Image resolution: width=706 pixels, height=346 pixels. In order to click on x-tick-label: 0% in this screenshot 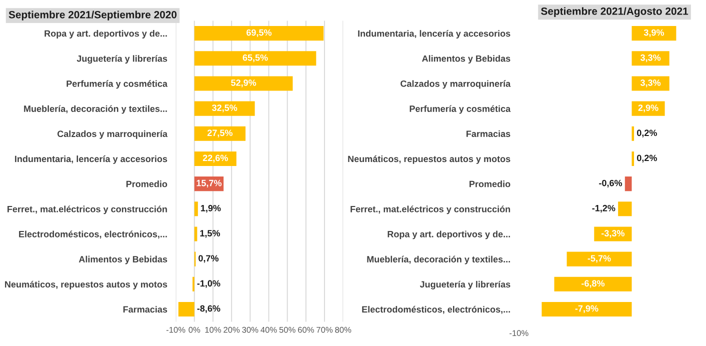, I will do `click(194, 329)`.